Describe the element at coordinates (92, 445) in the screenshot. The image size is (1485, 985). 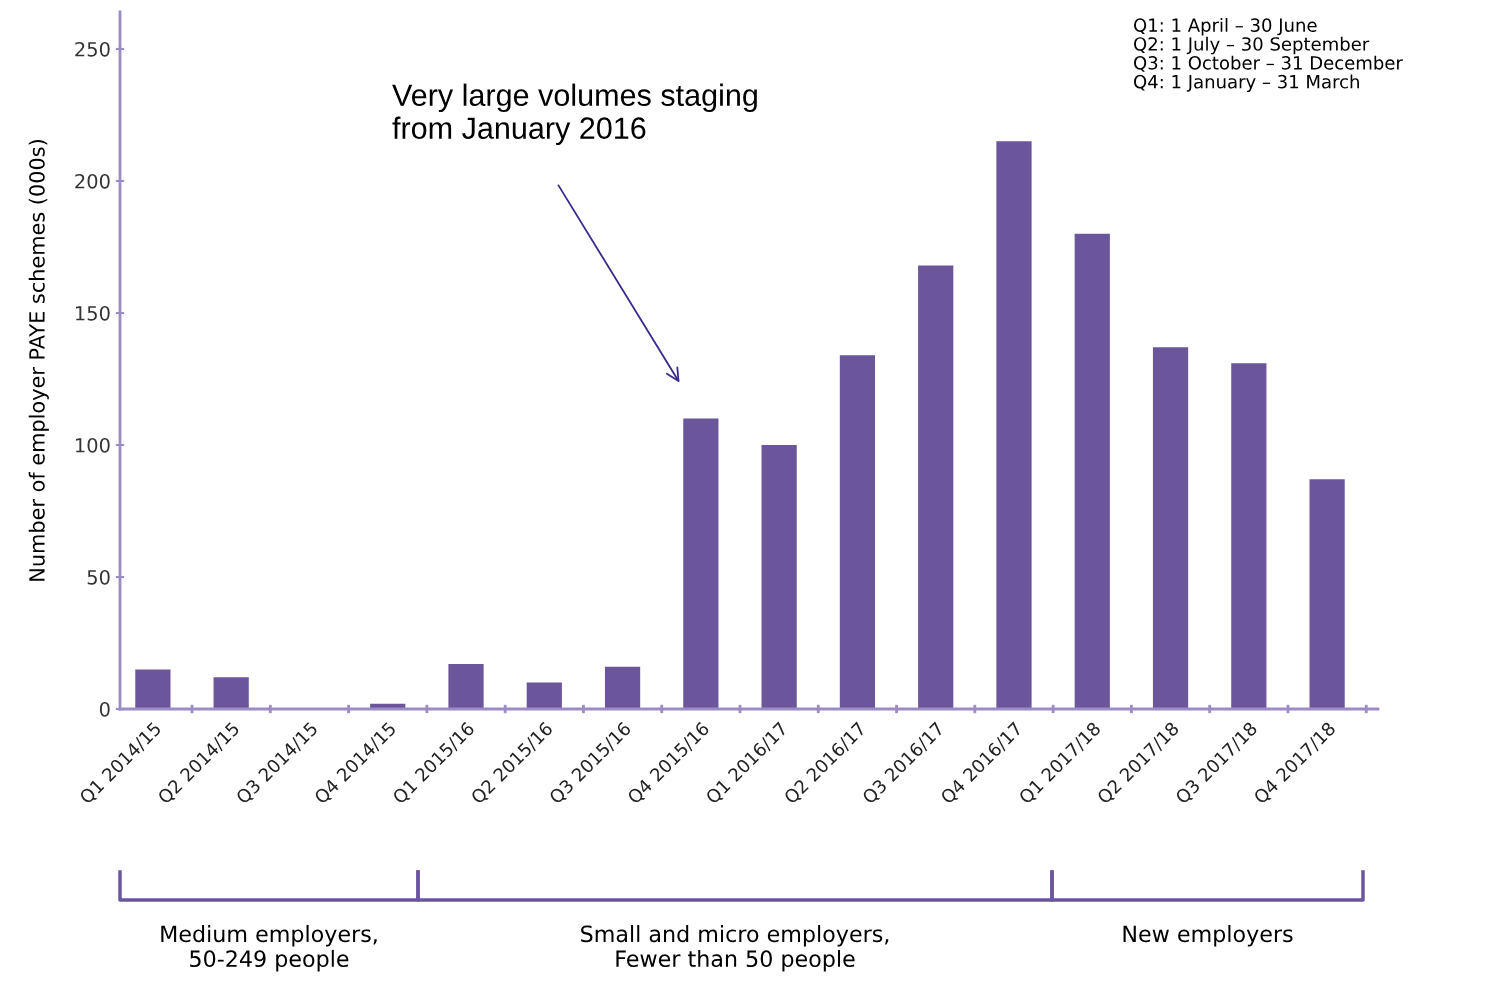
I see `y-tick-label: 100` at that location.